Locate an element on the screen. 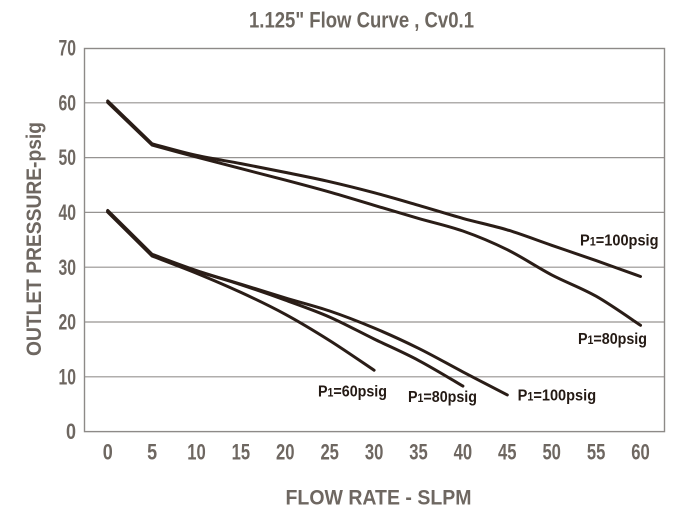 This screenshot has height=519, width=688. svg-text: OUTLET PRESSURE-psig is located at coordinates (34, 239).